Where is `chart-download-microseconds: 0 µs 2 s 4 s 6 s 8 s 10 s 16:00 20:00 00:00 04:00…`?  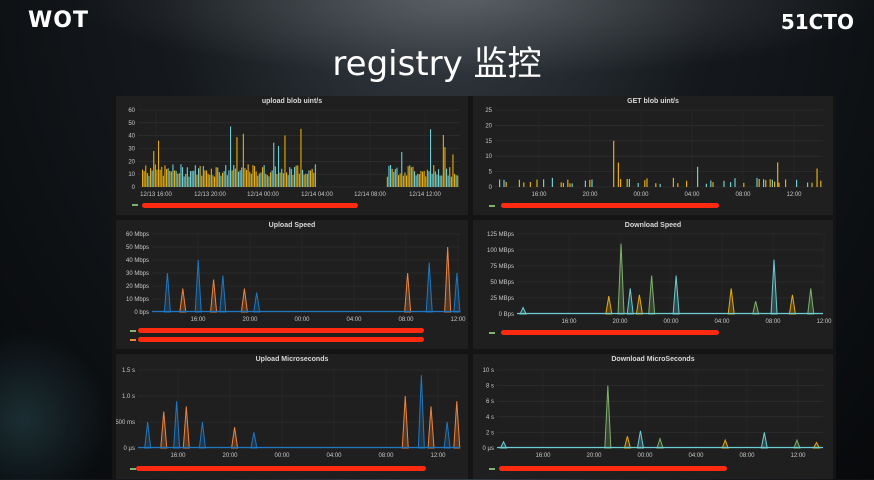
chart-download-microseconds: 0 µs 2 s 4 s 6 s 8 s 10 s 16:00 20:00 00:00 04:00… is located at coordinates (653, 413).